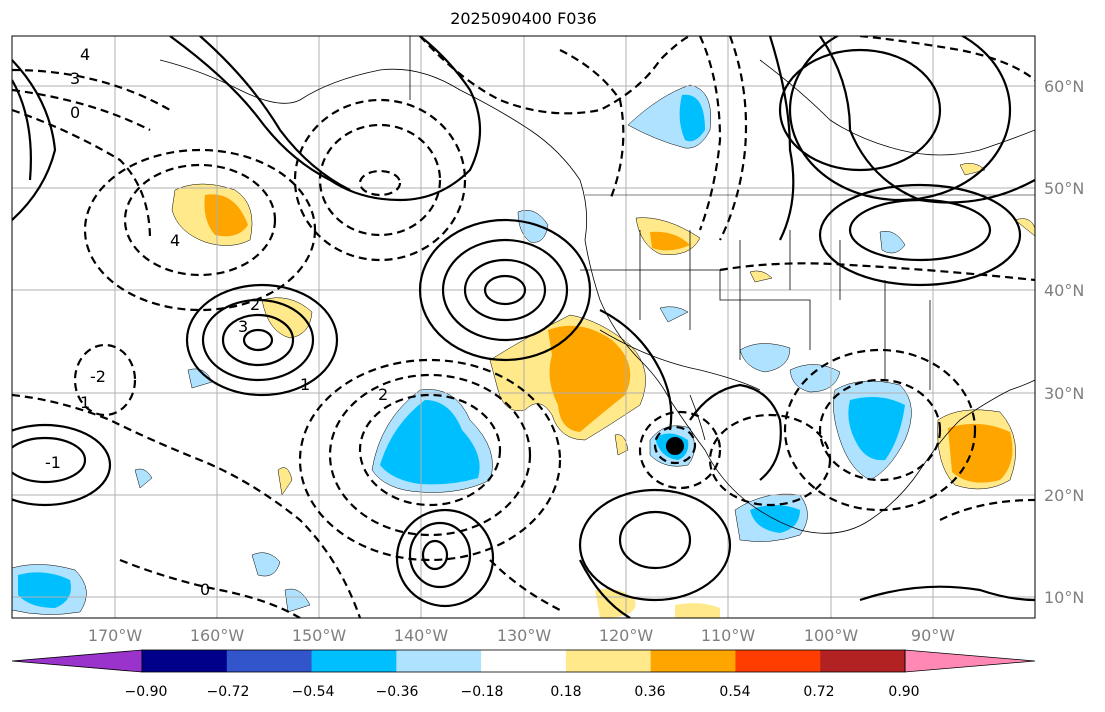 Image resolution: width=1105 pixels, height=712 pixels. Describe the element at coordinates (1064, 86) in the screenshot. I see `lat-label: 60°N` at that location.